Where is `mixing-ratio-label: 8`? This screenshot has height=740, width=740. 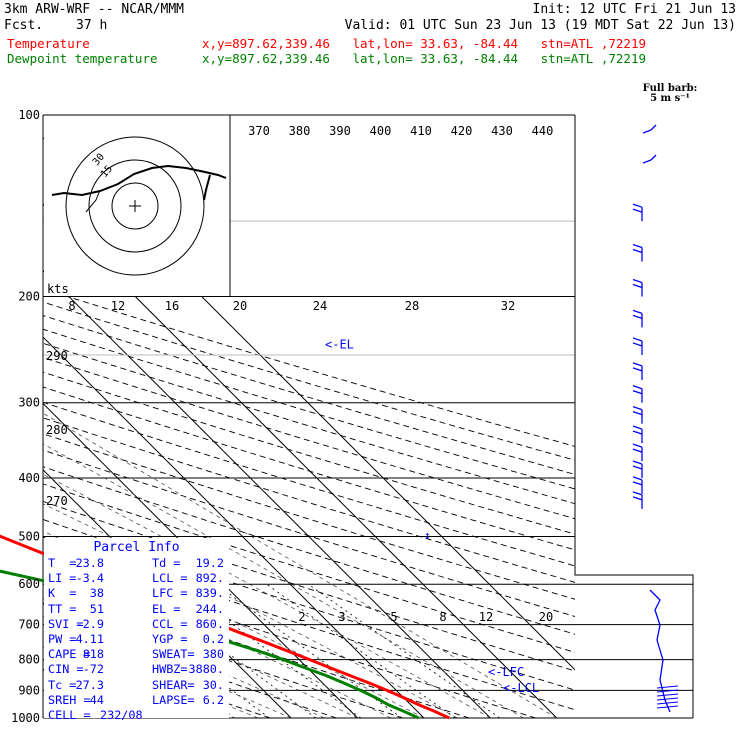
mixing-ratio-label: 8 is located at coordinates (442, 617).